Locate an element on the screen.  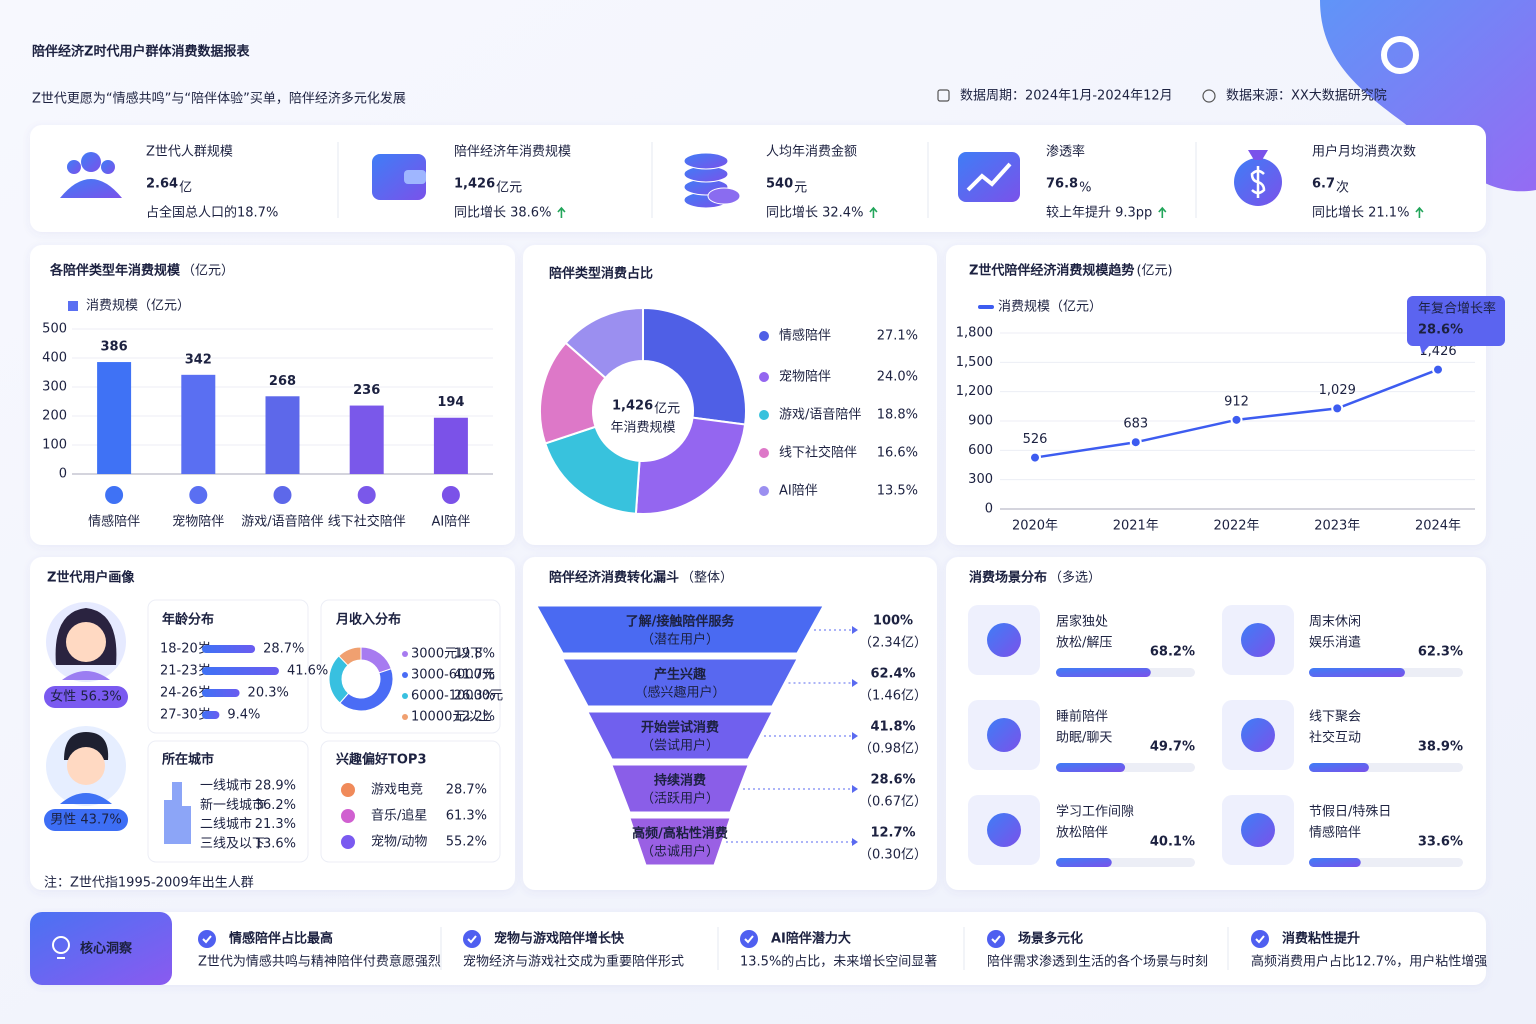
stage-count: （0.30亿） is located at coordinates (893, 855).